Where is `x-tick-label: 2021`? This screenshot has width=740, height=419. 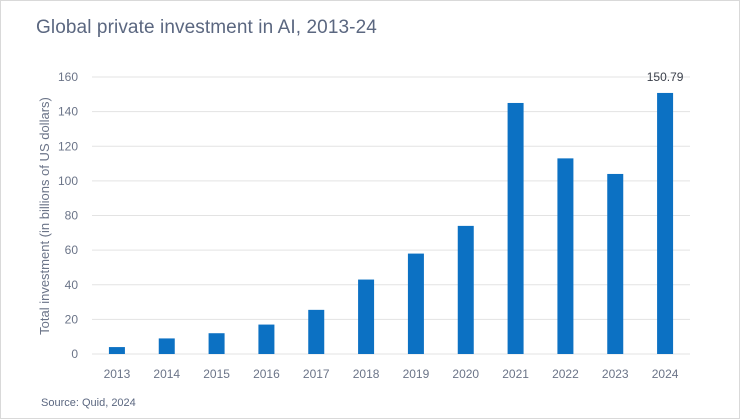 x-tick-label: 2021 is located at coordinates (515, 374).